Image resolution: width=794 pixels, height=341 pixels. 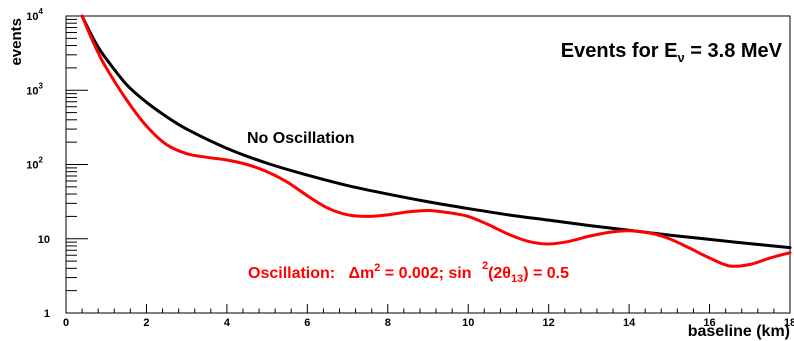 What do you see at coordinates (47, 314) in the screenshot?
I see `y-tick-label: 1` at bounding box center [47, 314].